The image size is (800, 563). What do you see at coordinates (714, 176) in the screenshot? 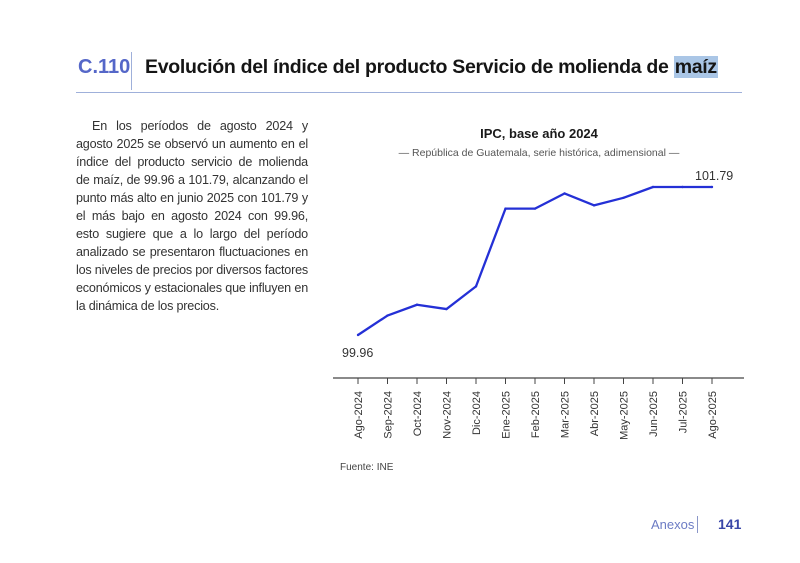
I see `data-label: 101.79` at bounding box center [714, 176].